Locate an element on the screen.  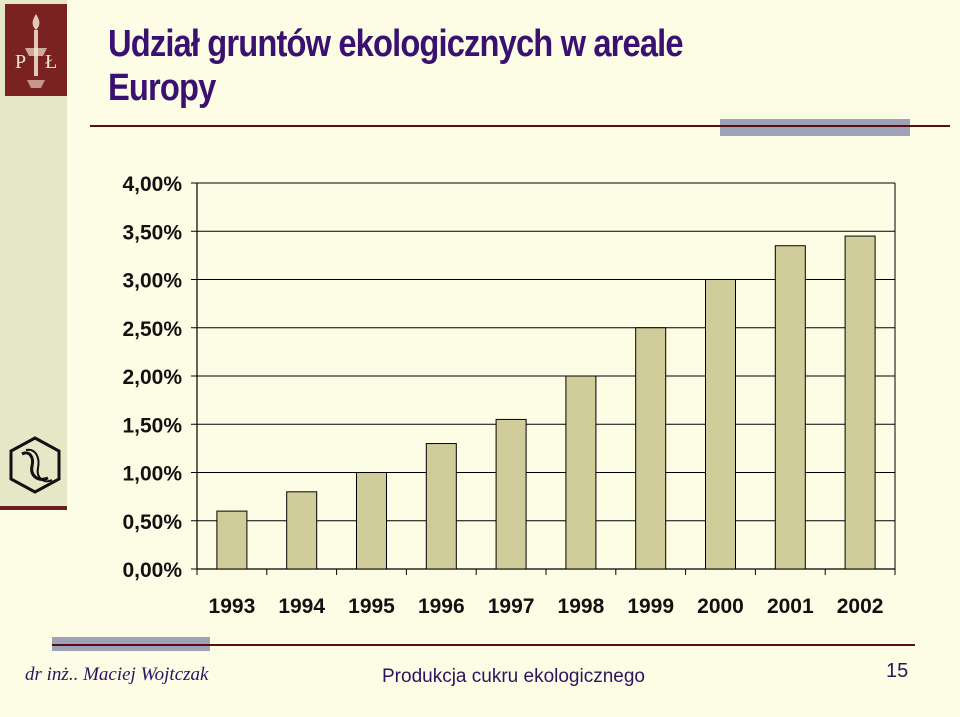
y-tick-label: 2,00% is located at coordinates (152, 377).